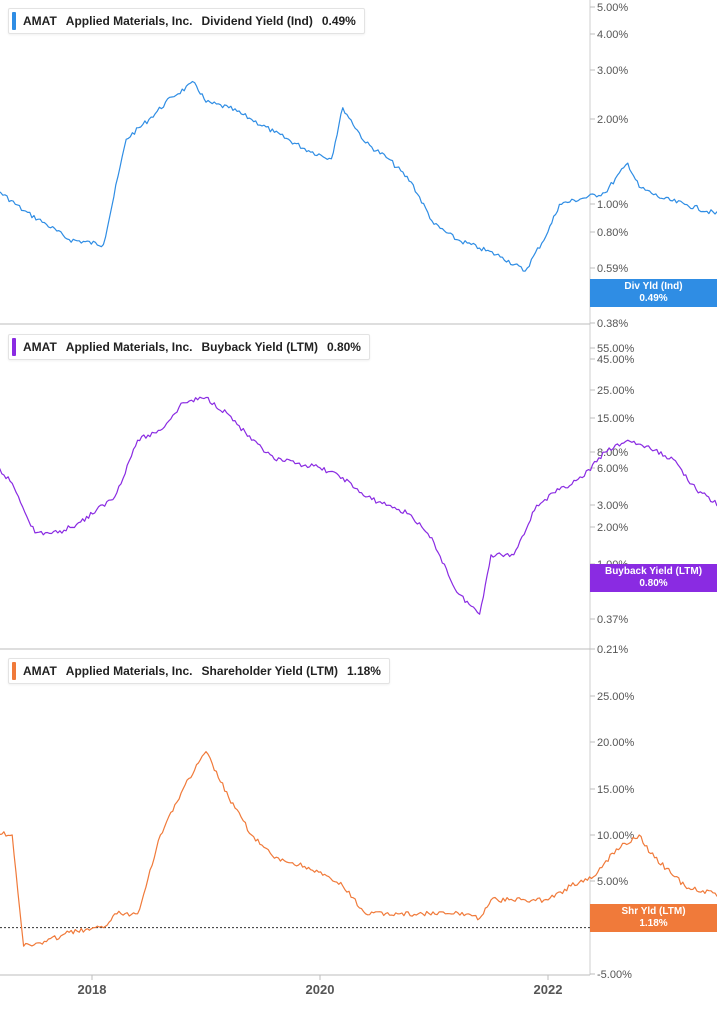 This screenshot has height=1010, width=717. Describe the element at coordinates (612, 324) in the screenshot. I see `y-tick-label: 0.38%` at that location.